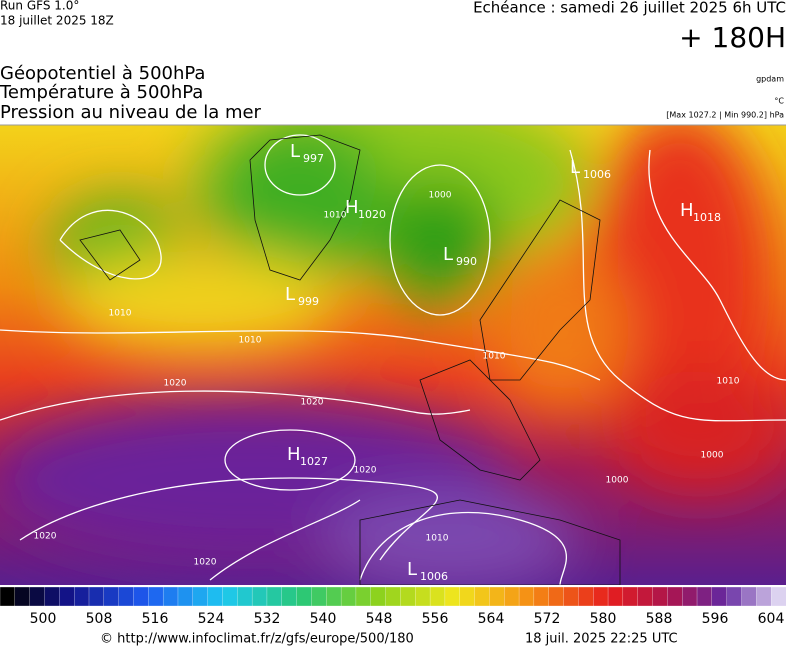 The image size is (786, 648). What do you see at coordinates (715, 619) in the screenshot?
I see `colorbar-label: 596` at bounding box center [715, 619].